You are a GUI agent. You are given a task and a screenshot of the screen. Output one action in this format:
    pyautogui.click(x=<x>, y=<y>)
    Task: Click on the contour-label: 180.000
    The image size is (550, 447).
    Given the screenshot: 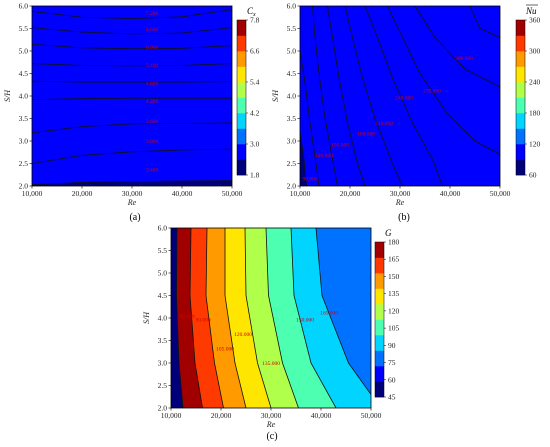 What is the action you would take?
    pyautogui.click(x=366, y=135)
    